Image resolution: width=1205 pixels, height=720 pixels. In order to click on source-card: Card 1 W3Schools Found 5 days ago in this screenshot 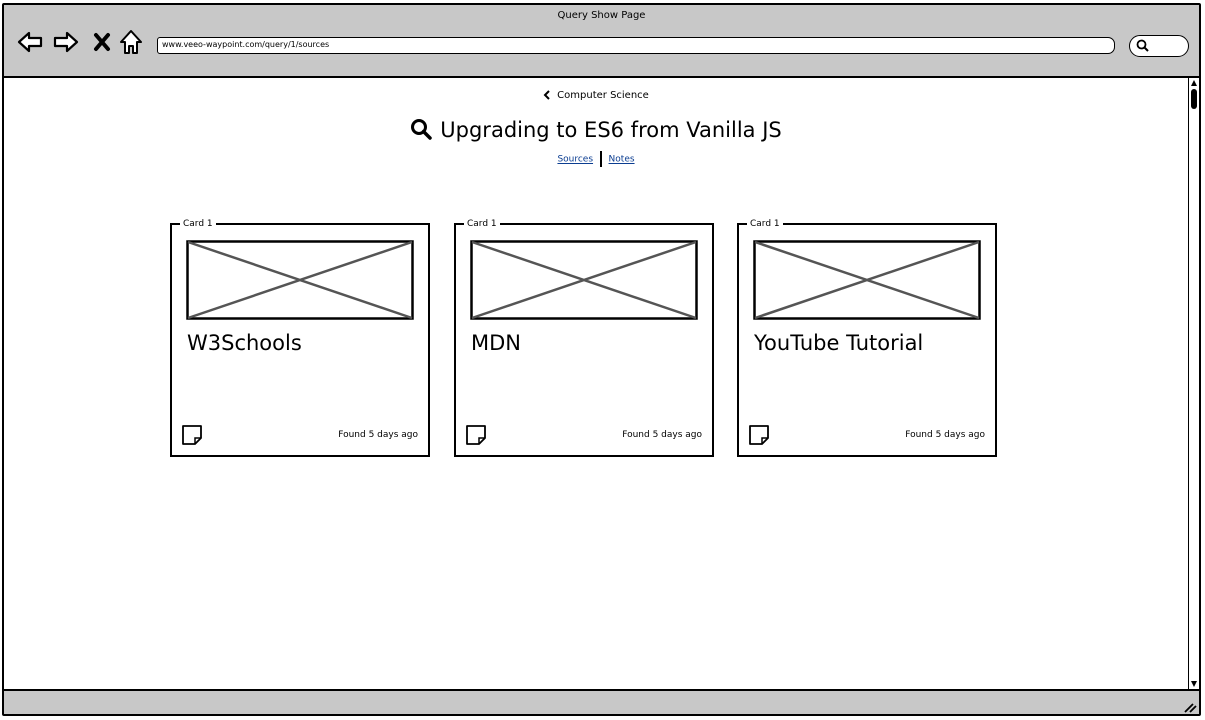, I will do `click(300, 337)`.